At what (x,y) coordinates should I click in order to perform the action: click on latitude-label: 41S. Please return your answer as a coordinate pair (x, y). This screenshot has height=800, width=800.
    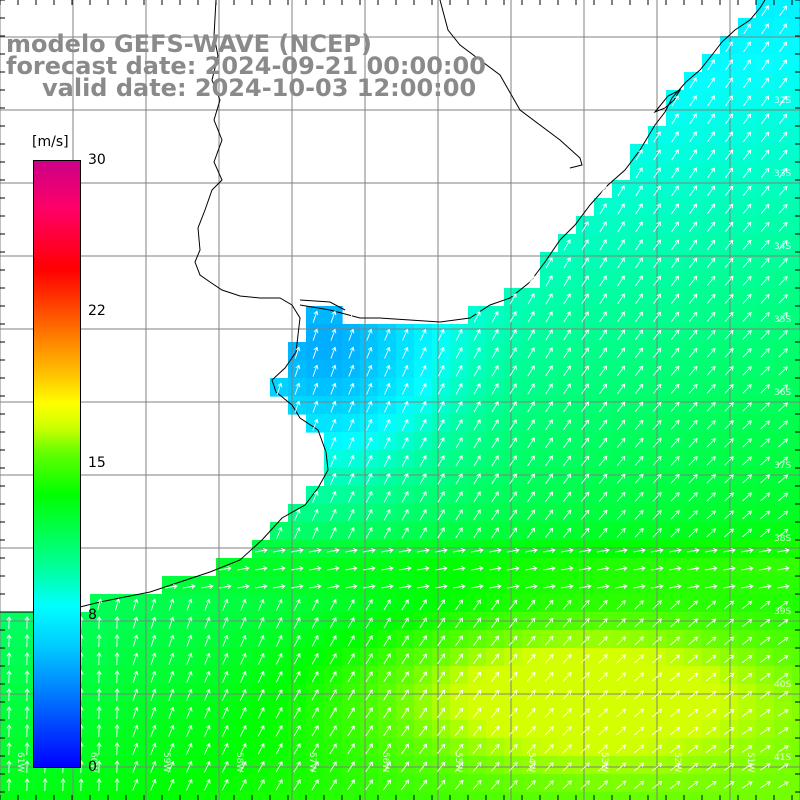
    Looking at the image, I should click on (782, 758).